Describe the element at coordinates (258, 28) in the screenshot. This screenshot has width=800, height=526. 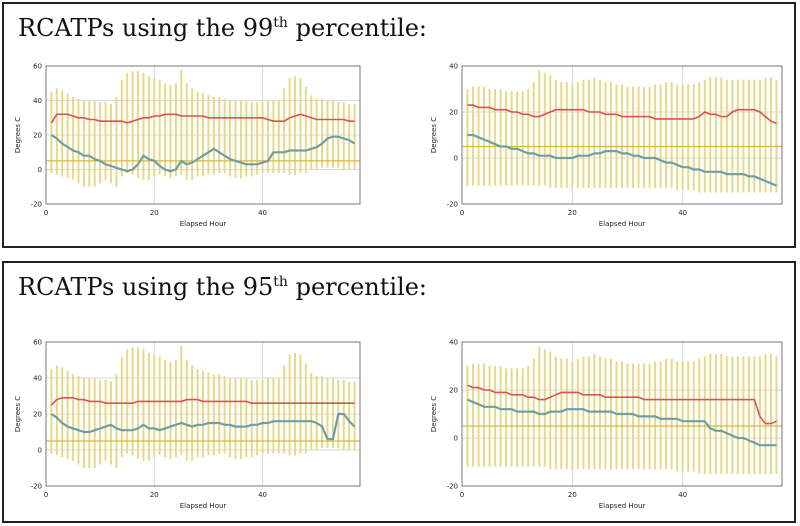
I see `title-number: 99` at that location.